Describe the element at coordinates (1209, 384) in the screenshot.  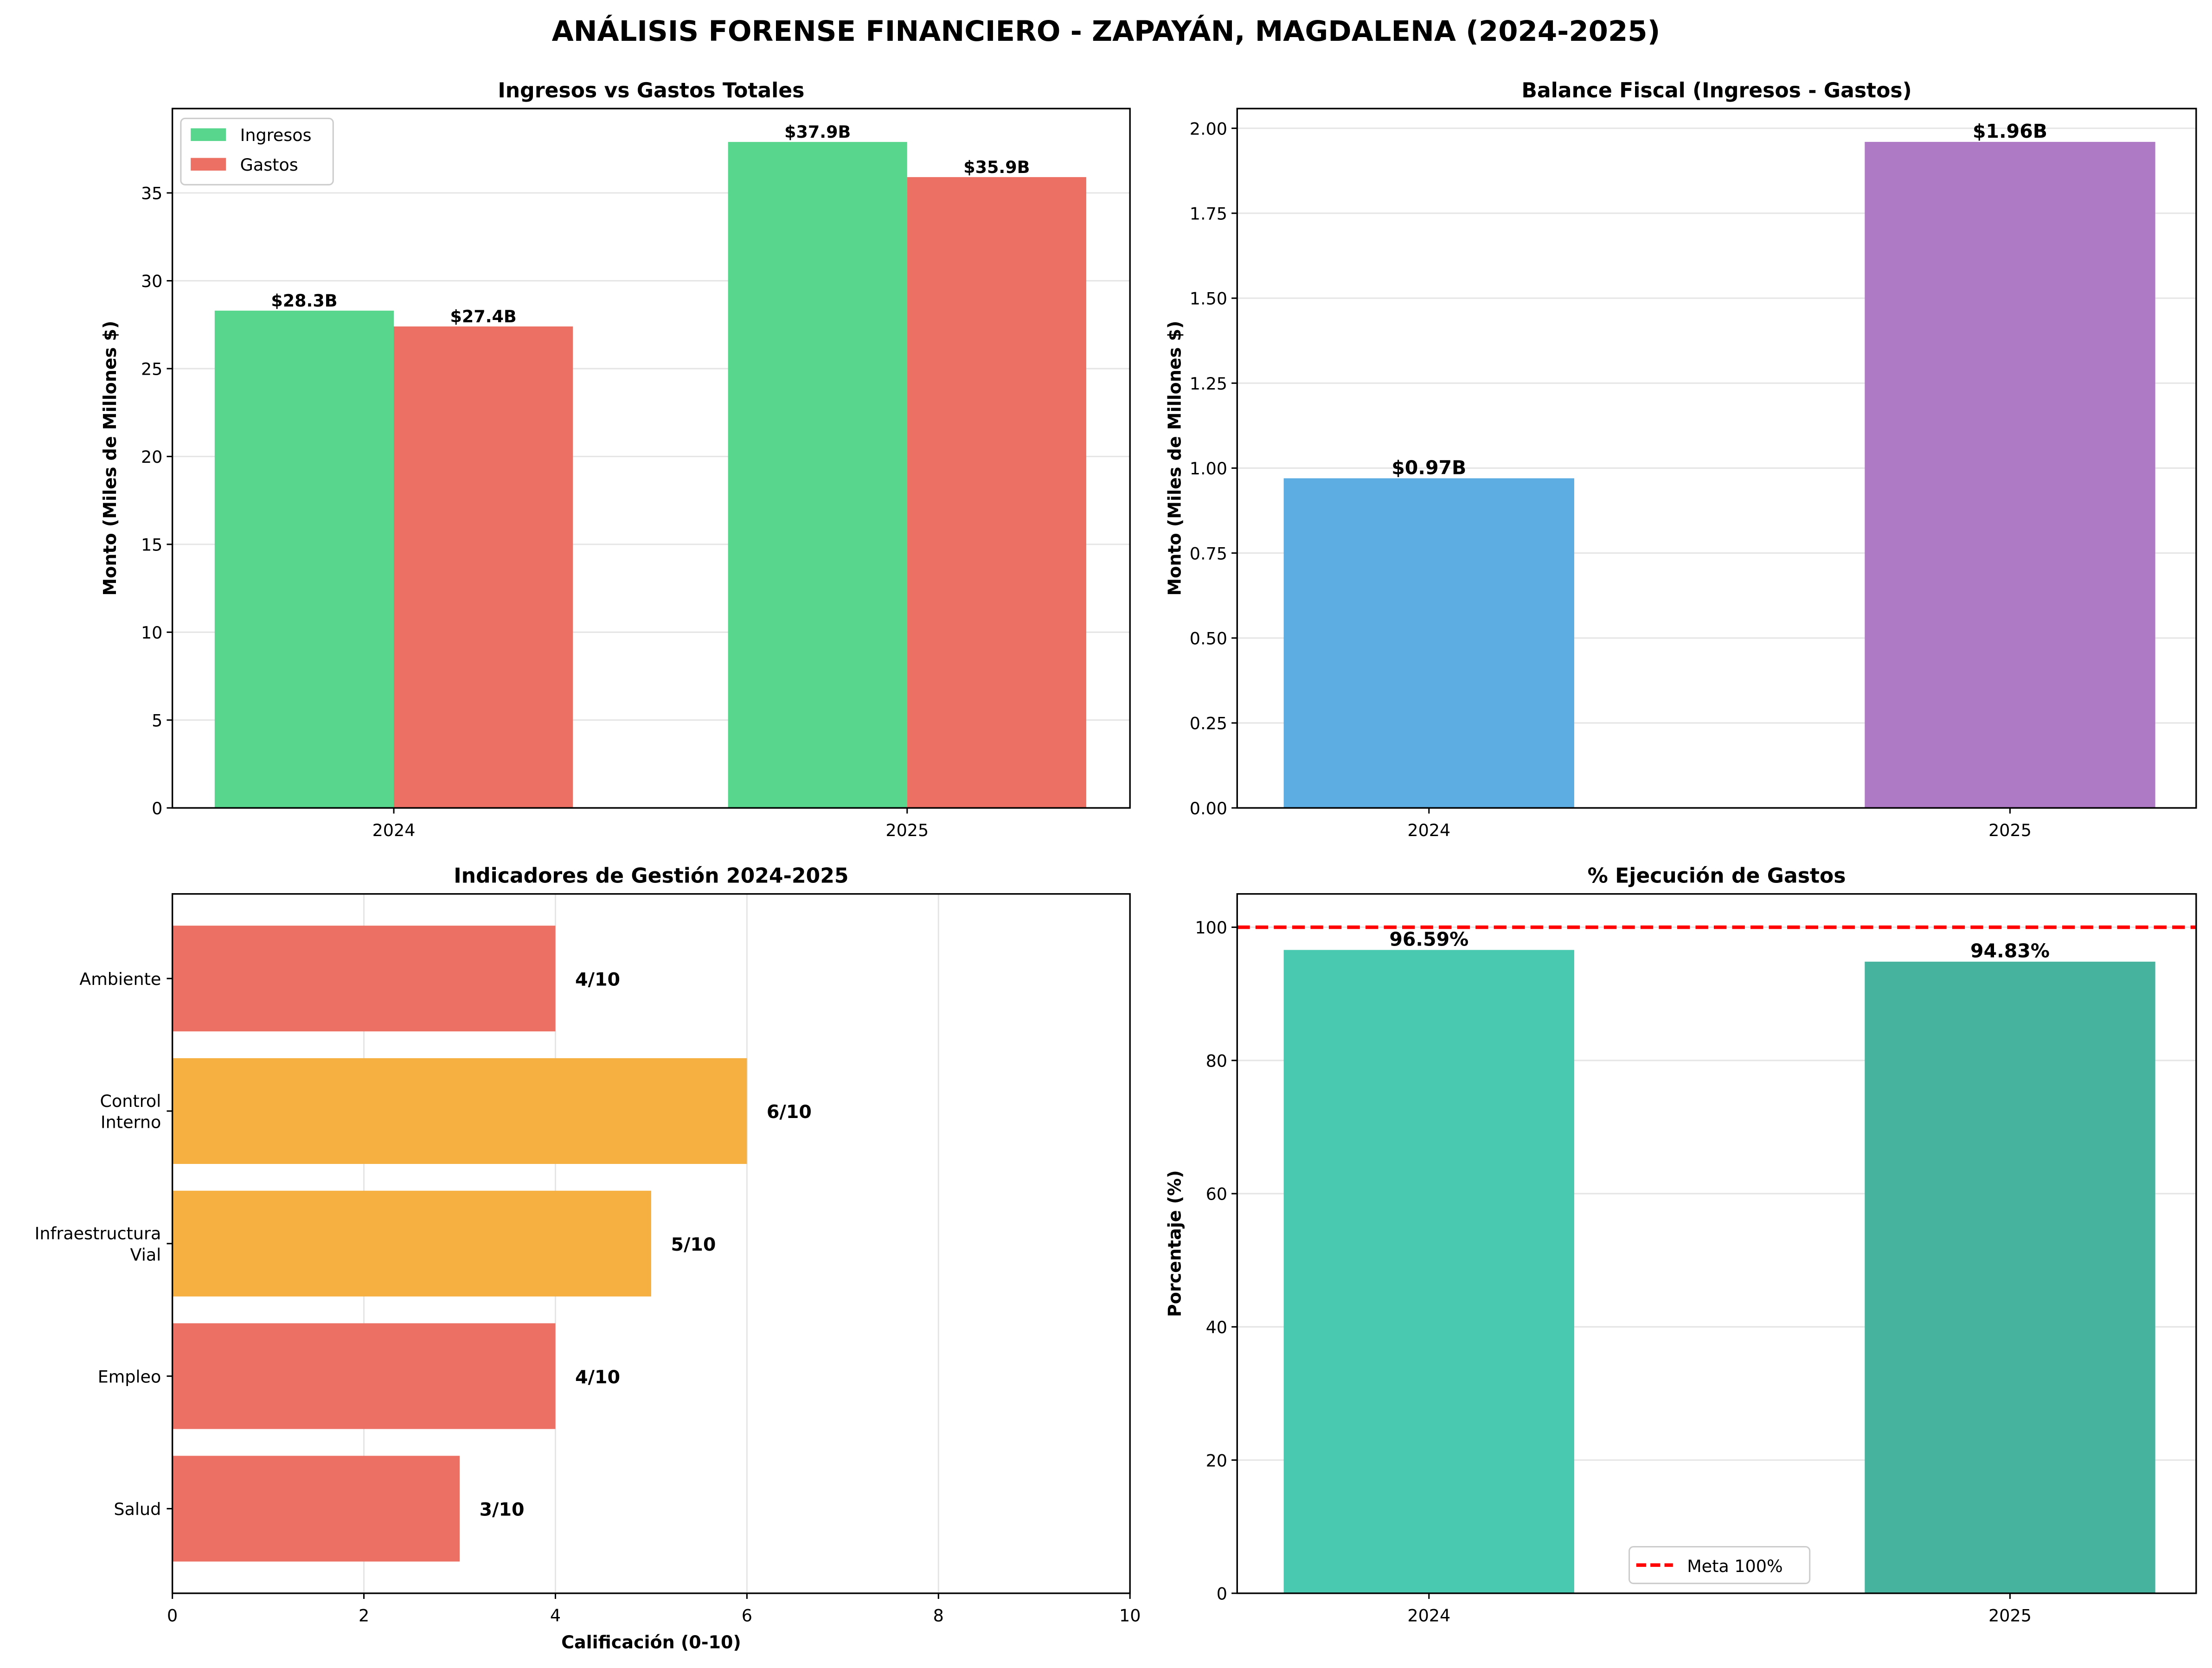
I see `y-tick-label: 1.25` at that location.